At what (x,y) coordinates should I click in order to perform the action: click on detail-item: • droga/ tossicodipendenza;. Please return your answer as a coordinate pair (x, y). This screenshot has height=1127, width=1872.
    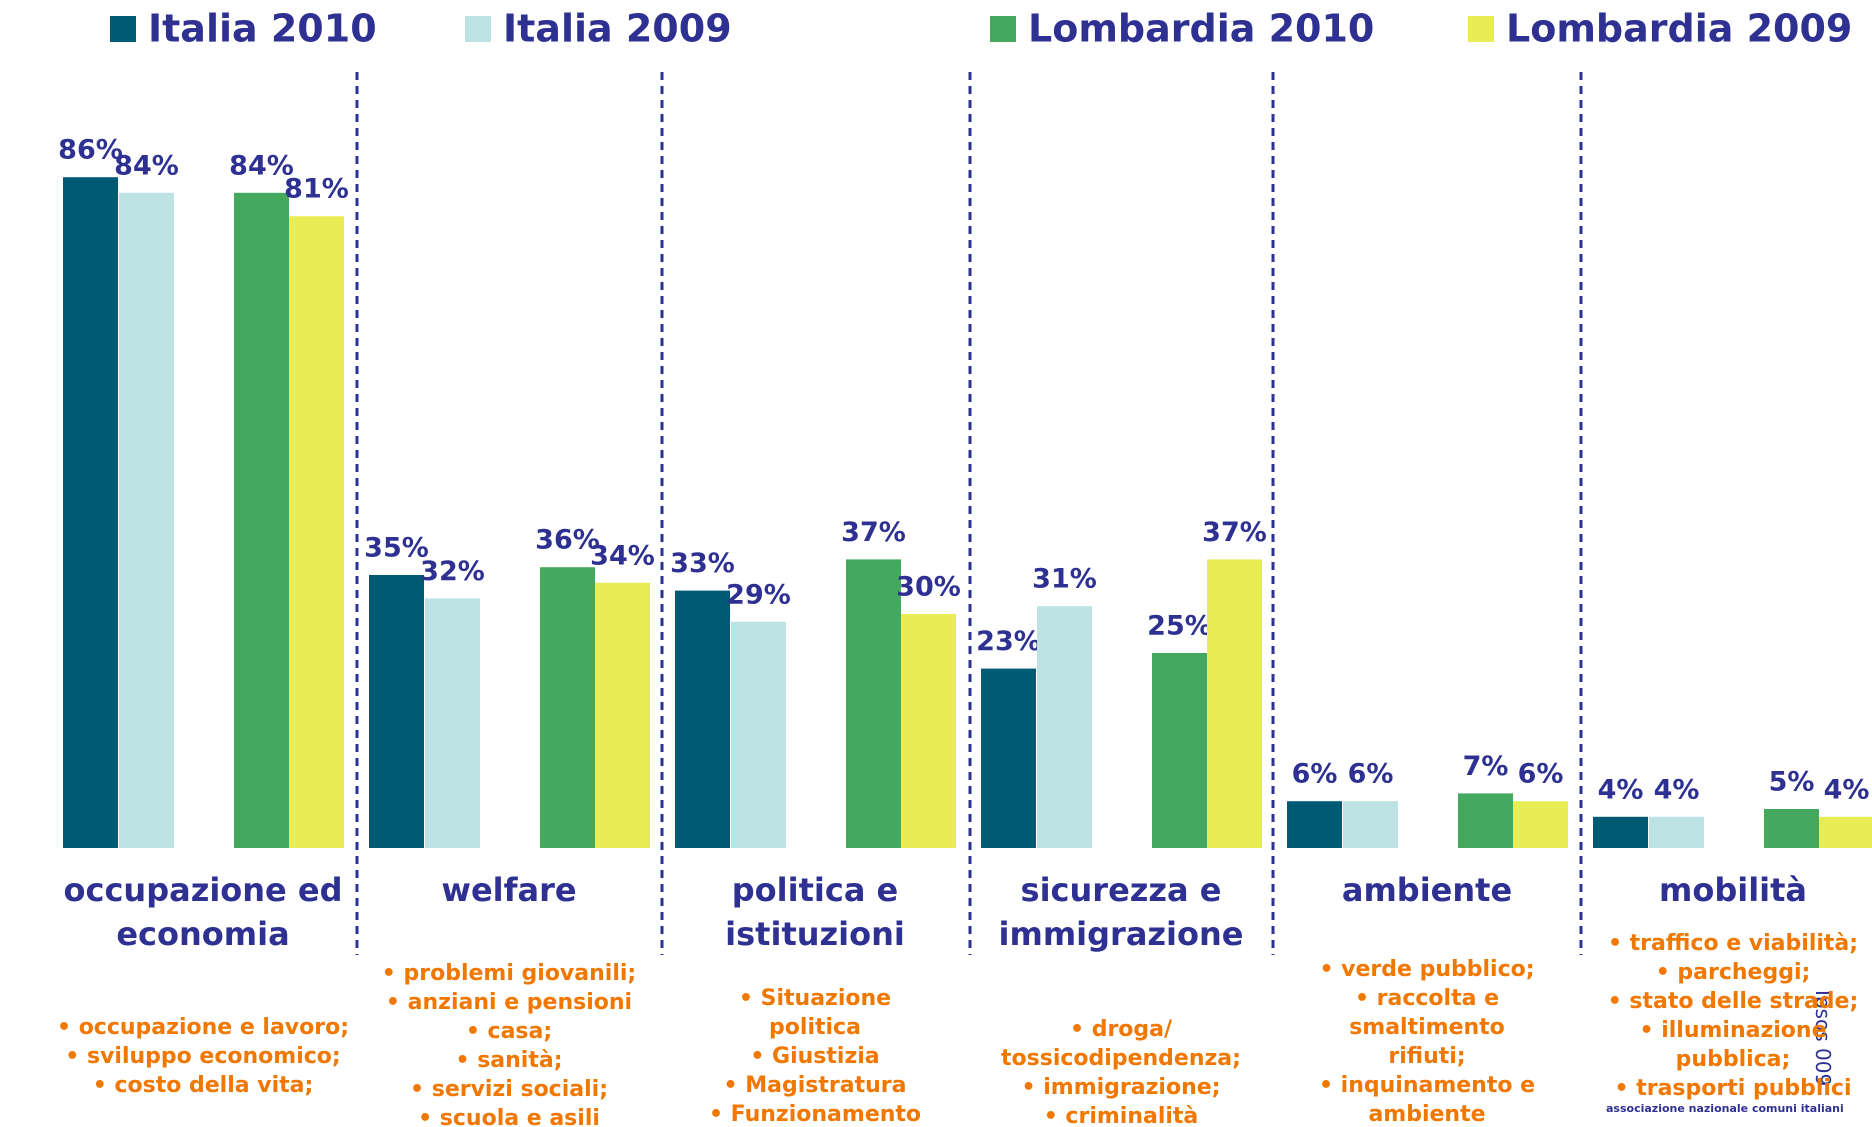
    Looking at the image, I should click on (1121, 1044).